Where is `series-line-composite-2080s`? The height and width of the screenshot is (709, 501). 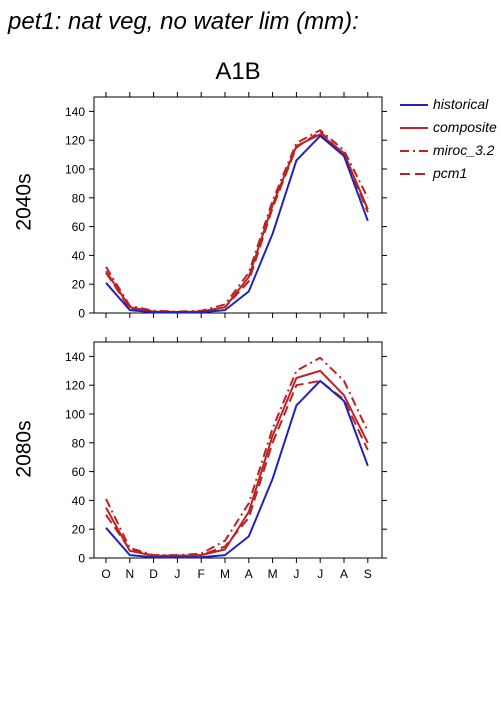
series-line-composite-2080s is located at coordinates (237, 463).